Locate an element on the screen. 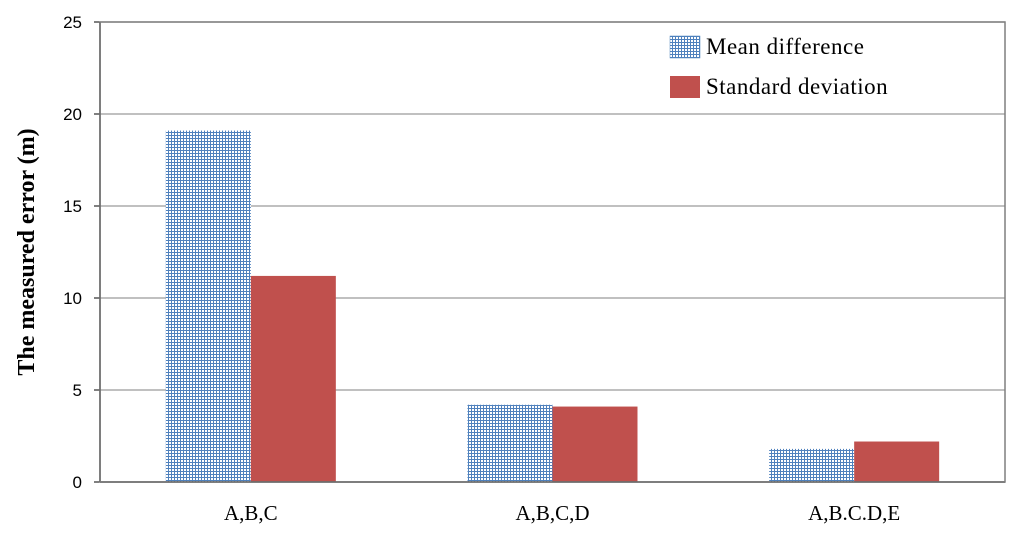 This screenshot has width=1024, height=534. y-tick-label: 25 is located at coordinates (72, 22).